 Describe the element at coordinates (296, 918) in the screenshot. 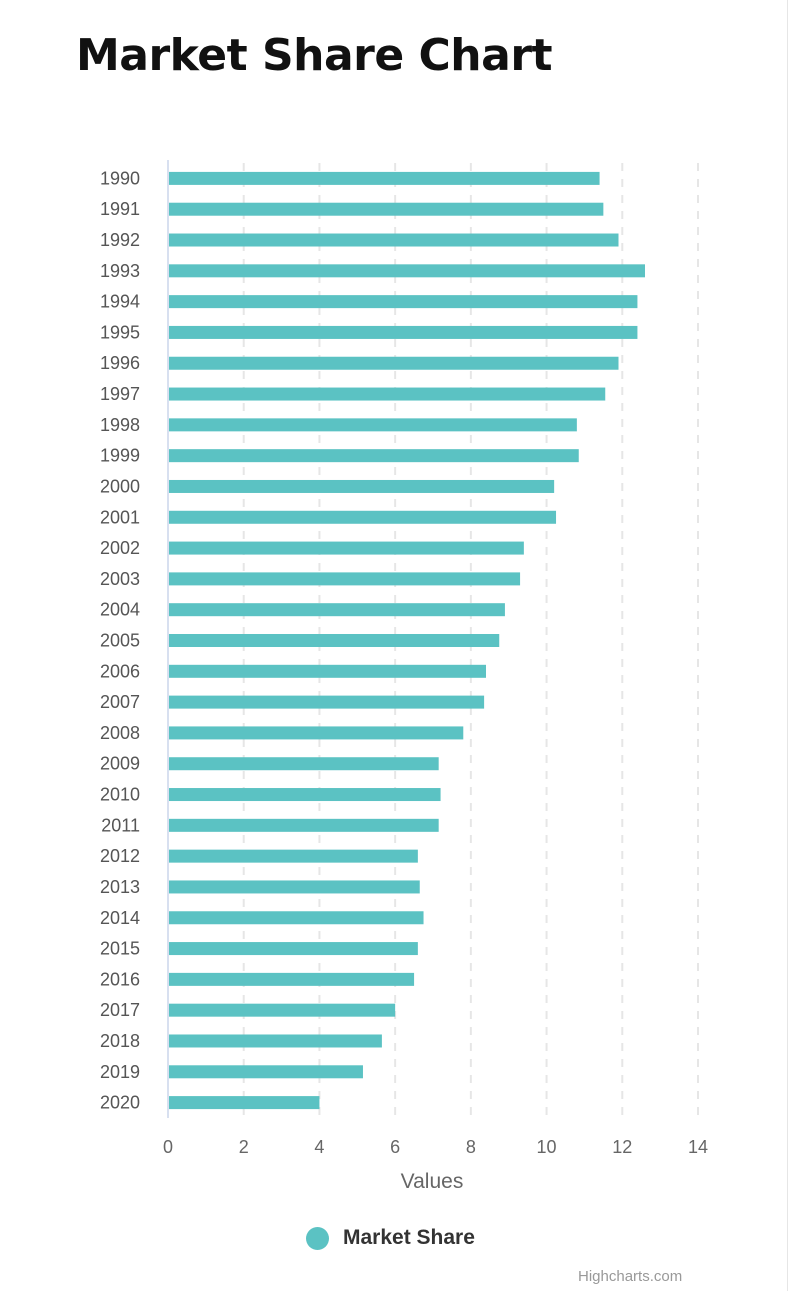

I see `bar-2014` at that location.